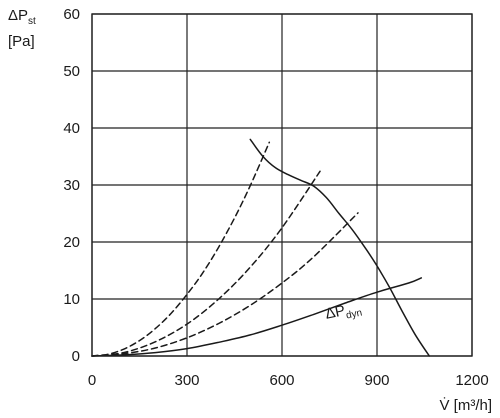  I want to click on y-tick-label: 20, so click(71, 242).